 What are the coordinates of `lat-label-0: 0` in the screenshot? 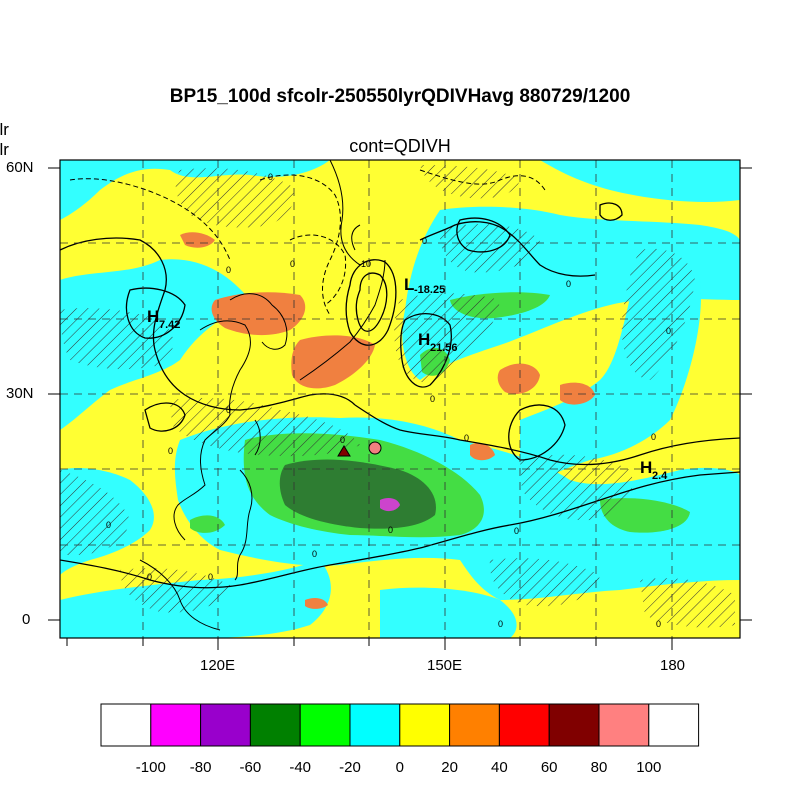 It's located at (26, 619).